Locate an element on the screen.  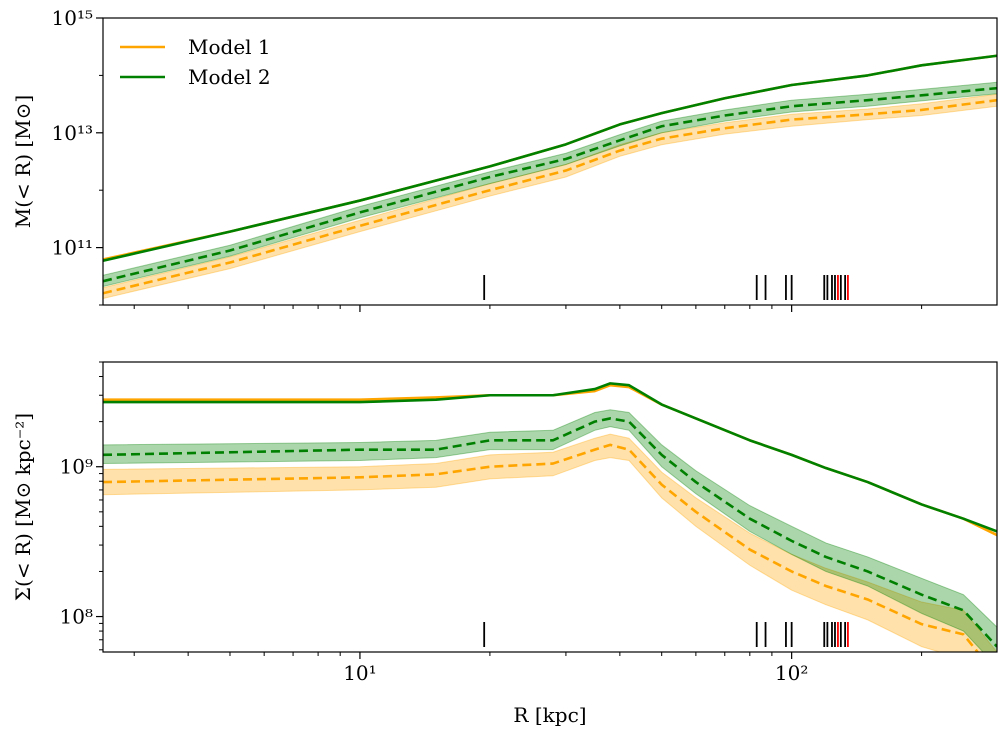
y-axis-label: M(< R) [M⊙] is located at coordinates (23, 161).